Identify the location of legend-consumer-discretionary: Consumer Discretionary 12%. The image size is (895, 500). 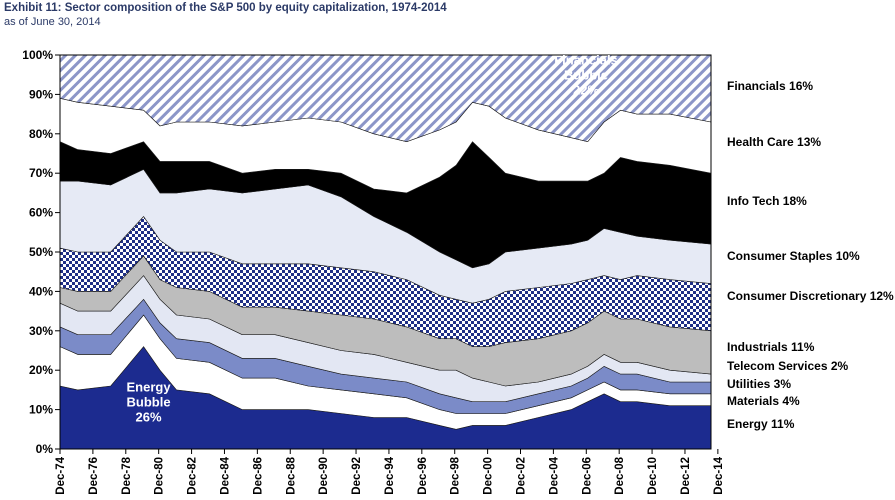
(810, 296).